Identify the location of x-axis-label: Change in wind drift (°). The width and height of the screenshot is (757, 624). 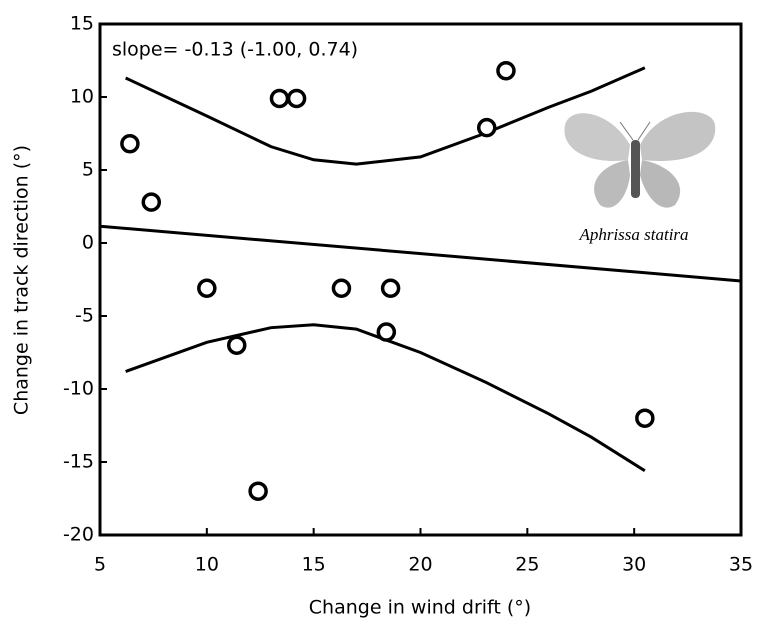
(420, 608).